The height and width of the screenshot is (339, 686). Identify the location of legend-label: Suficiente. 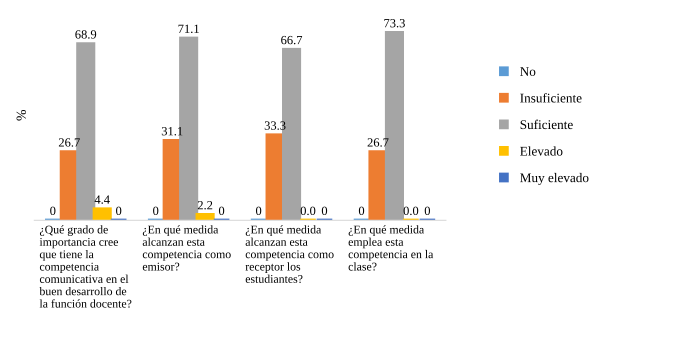
(546, 125).